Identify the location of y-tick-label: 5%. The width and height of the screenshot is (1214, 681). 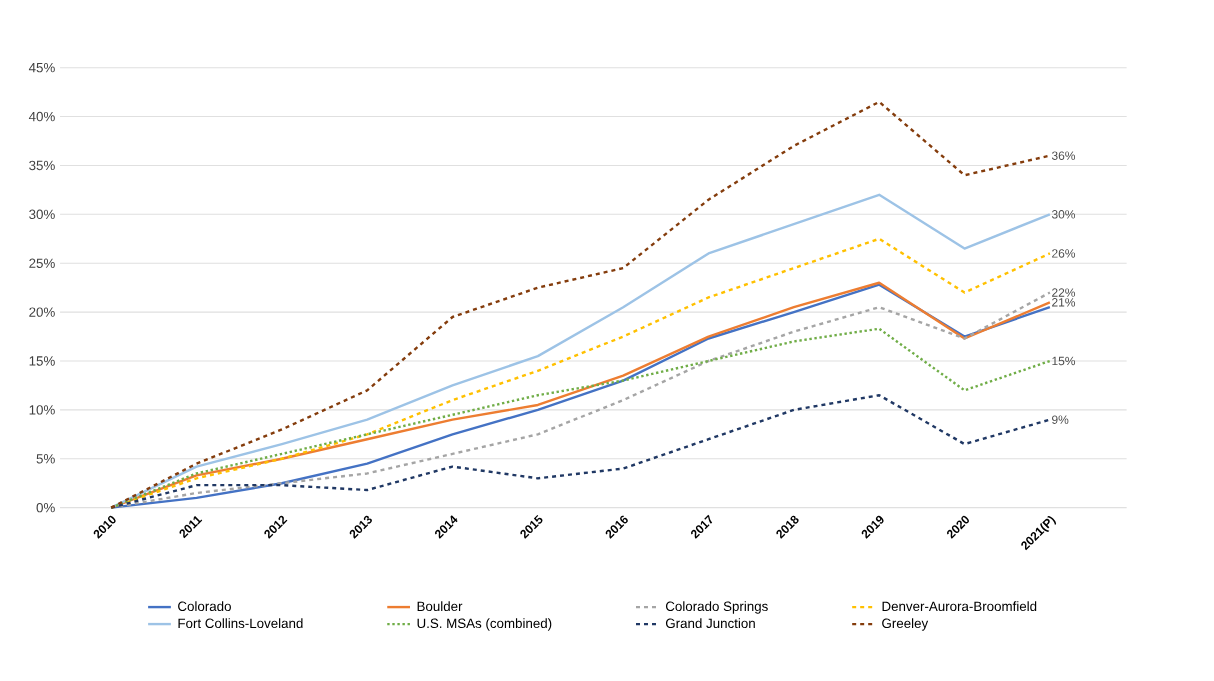
(45, 459).